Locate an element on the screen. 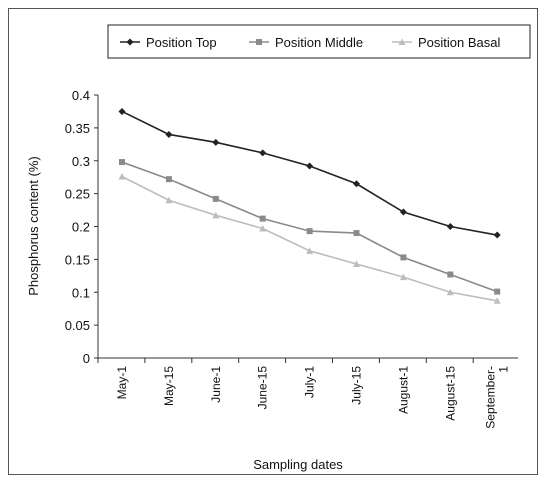 The width and height of the screenshot is (546, 488). y-tick-label: 0.25 is located at coordinates (77, 194).